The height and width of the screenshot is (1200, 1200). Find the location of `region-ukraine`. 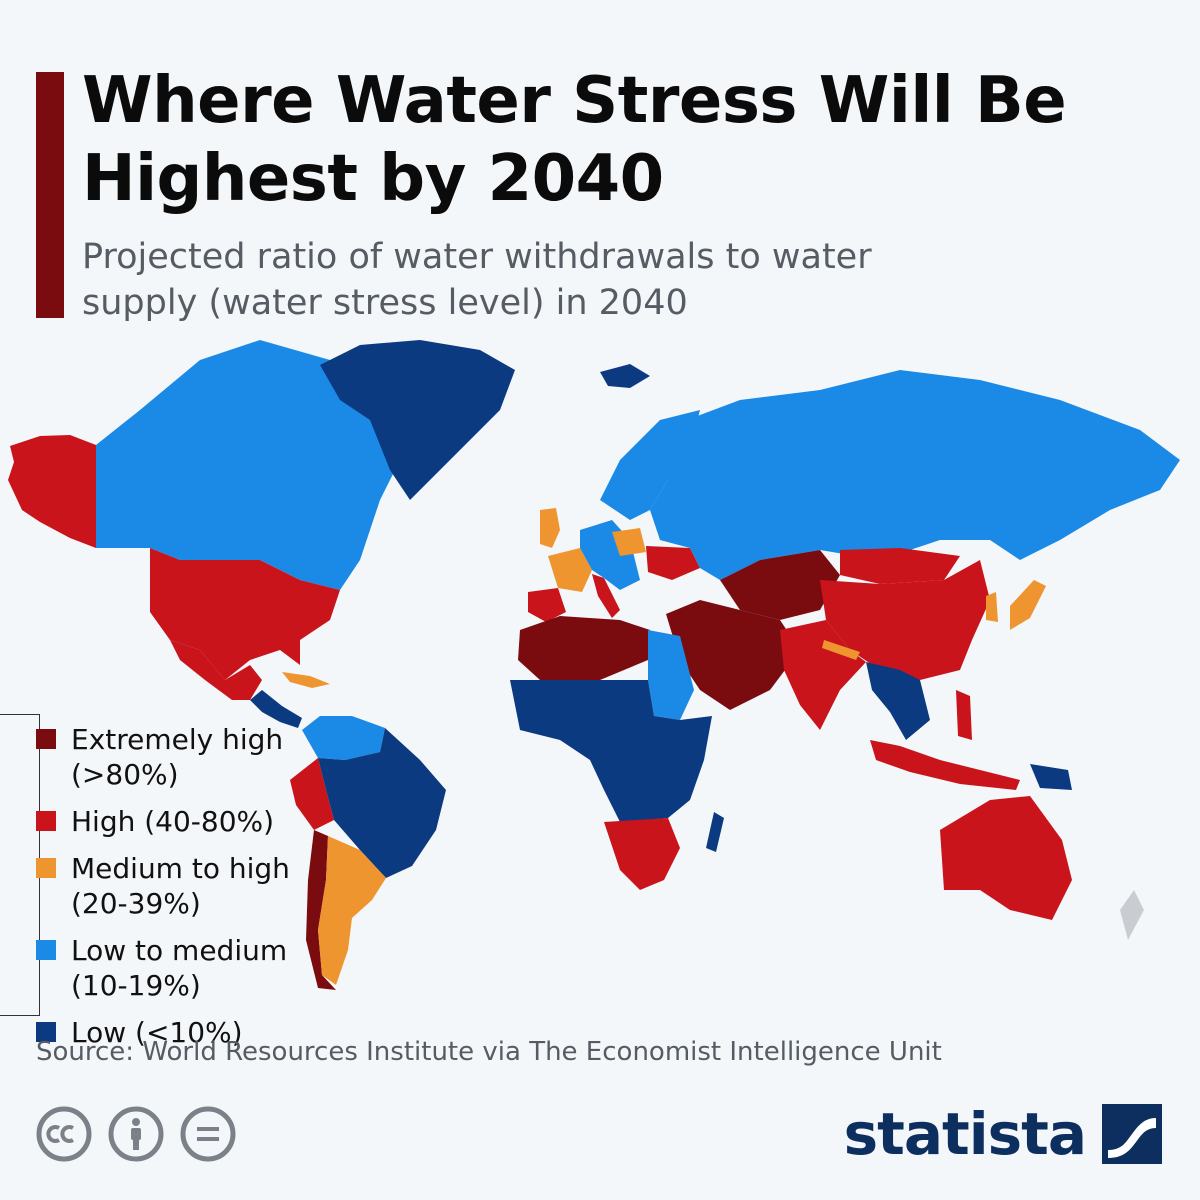

region-ukraine is located at coordinates (673, 563).